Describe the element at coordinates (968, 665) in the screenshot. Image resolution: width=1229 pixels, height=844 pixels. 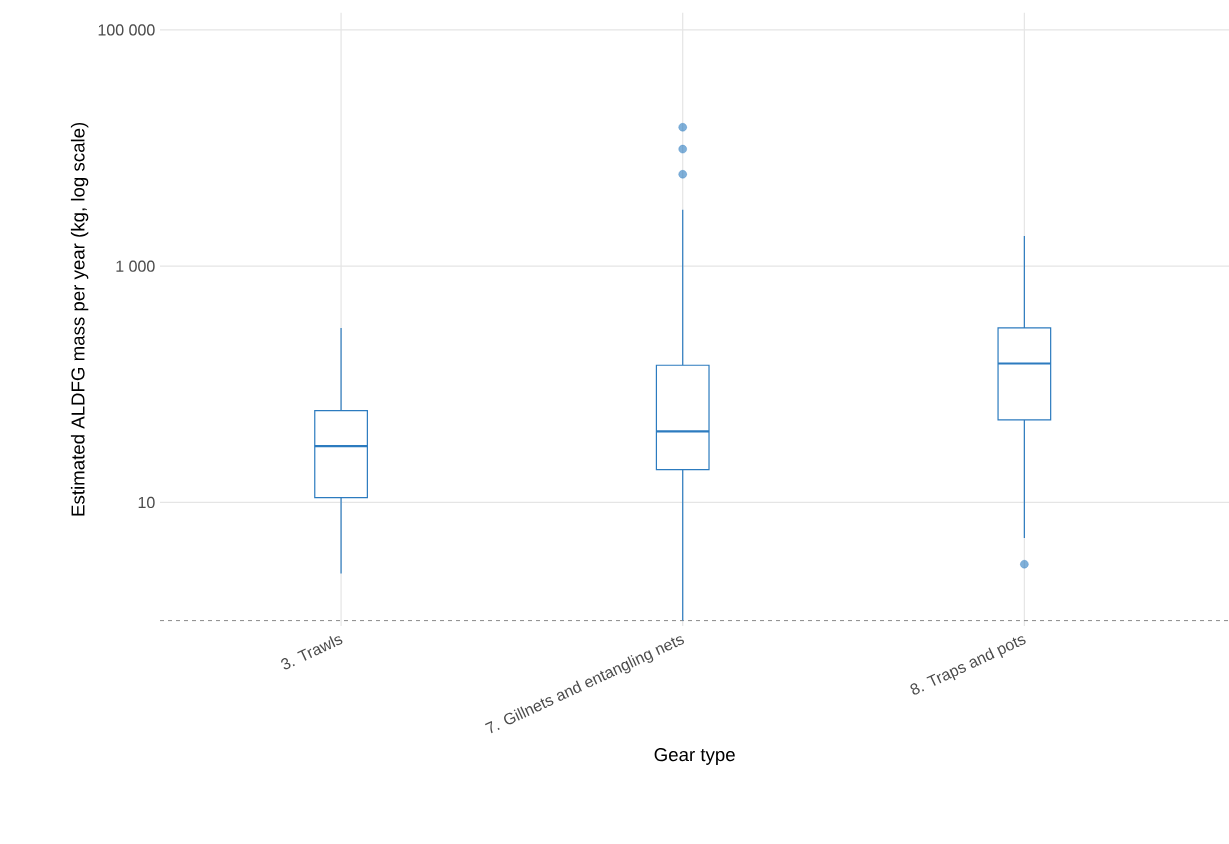
I see `x-tick-label: 8. Traps and pots` at that location.